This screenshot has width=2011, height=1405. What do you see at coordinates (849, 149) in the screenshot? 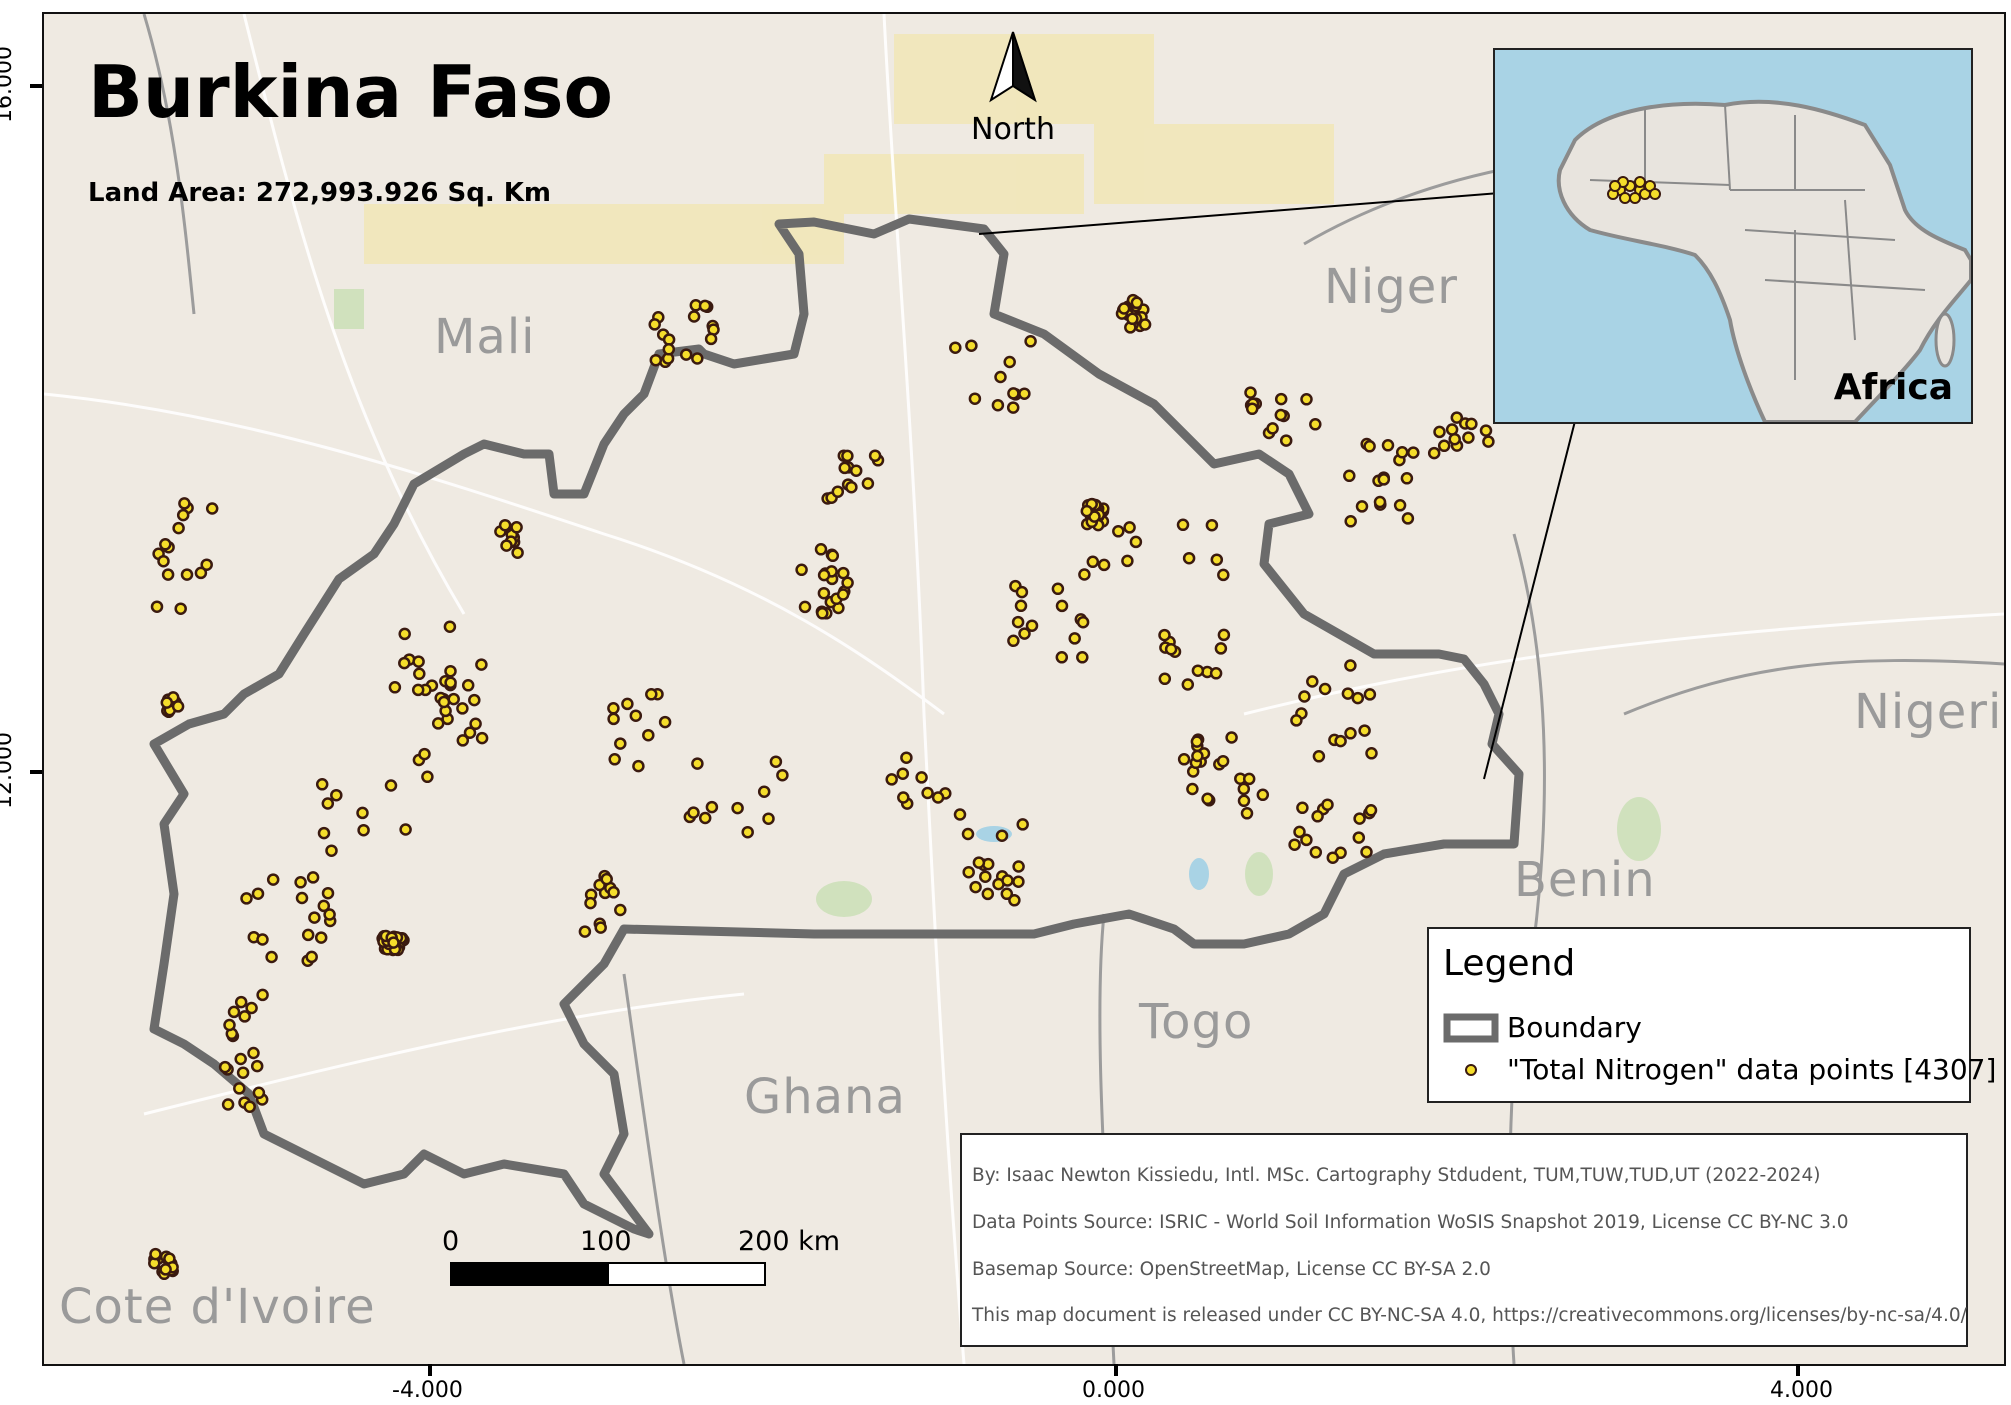
I see `basemap-zones` at bounding box center [849, 149].